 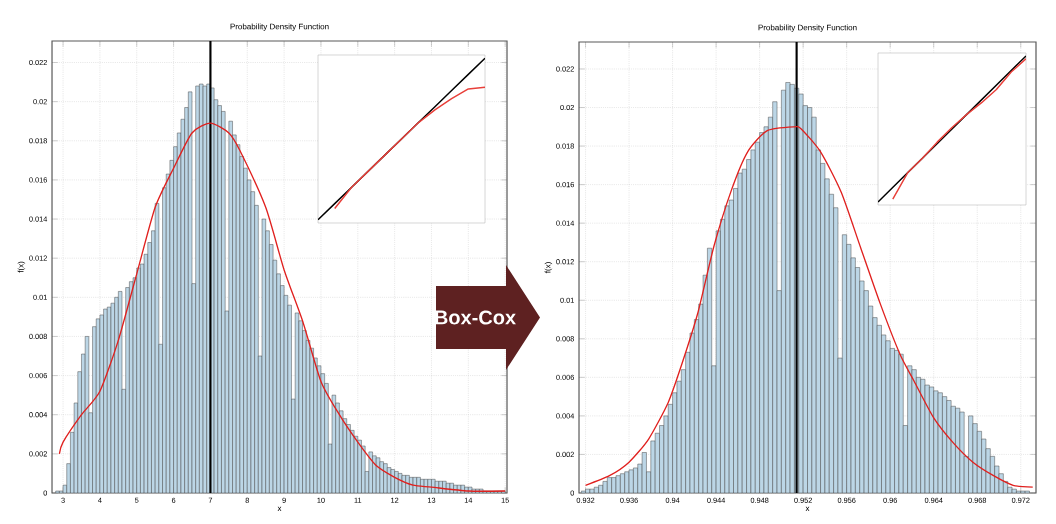 I want to click on annotation: Box-Cox, so click(x=475, y=317).